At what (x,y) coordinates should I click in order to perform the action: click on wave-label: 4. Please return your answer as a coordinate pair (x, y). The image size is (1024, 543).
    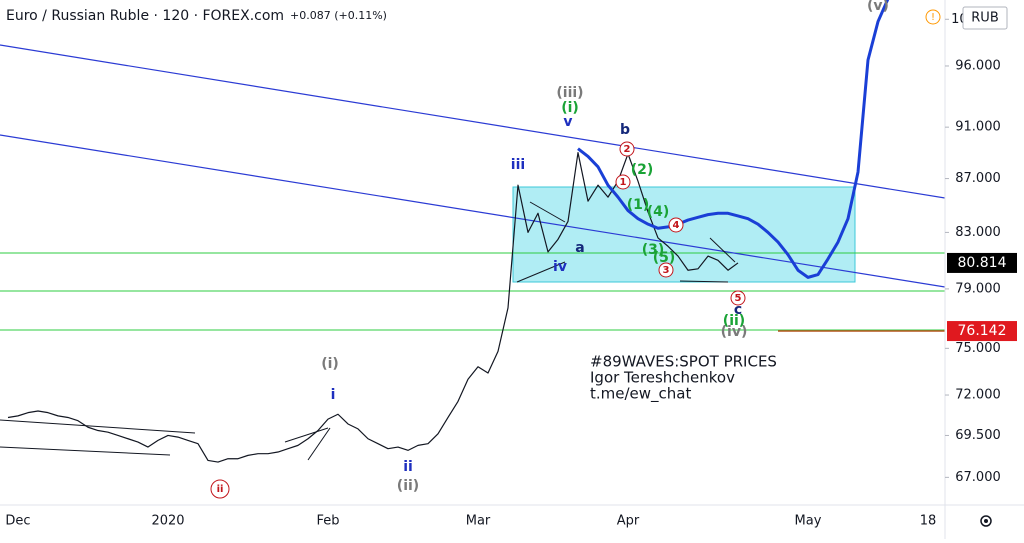
    Looking at the image, I should click on (676, 225).